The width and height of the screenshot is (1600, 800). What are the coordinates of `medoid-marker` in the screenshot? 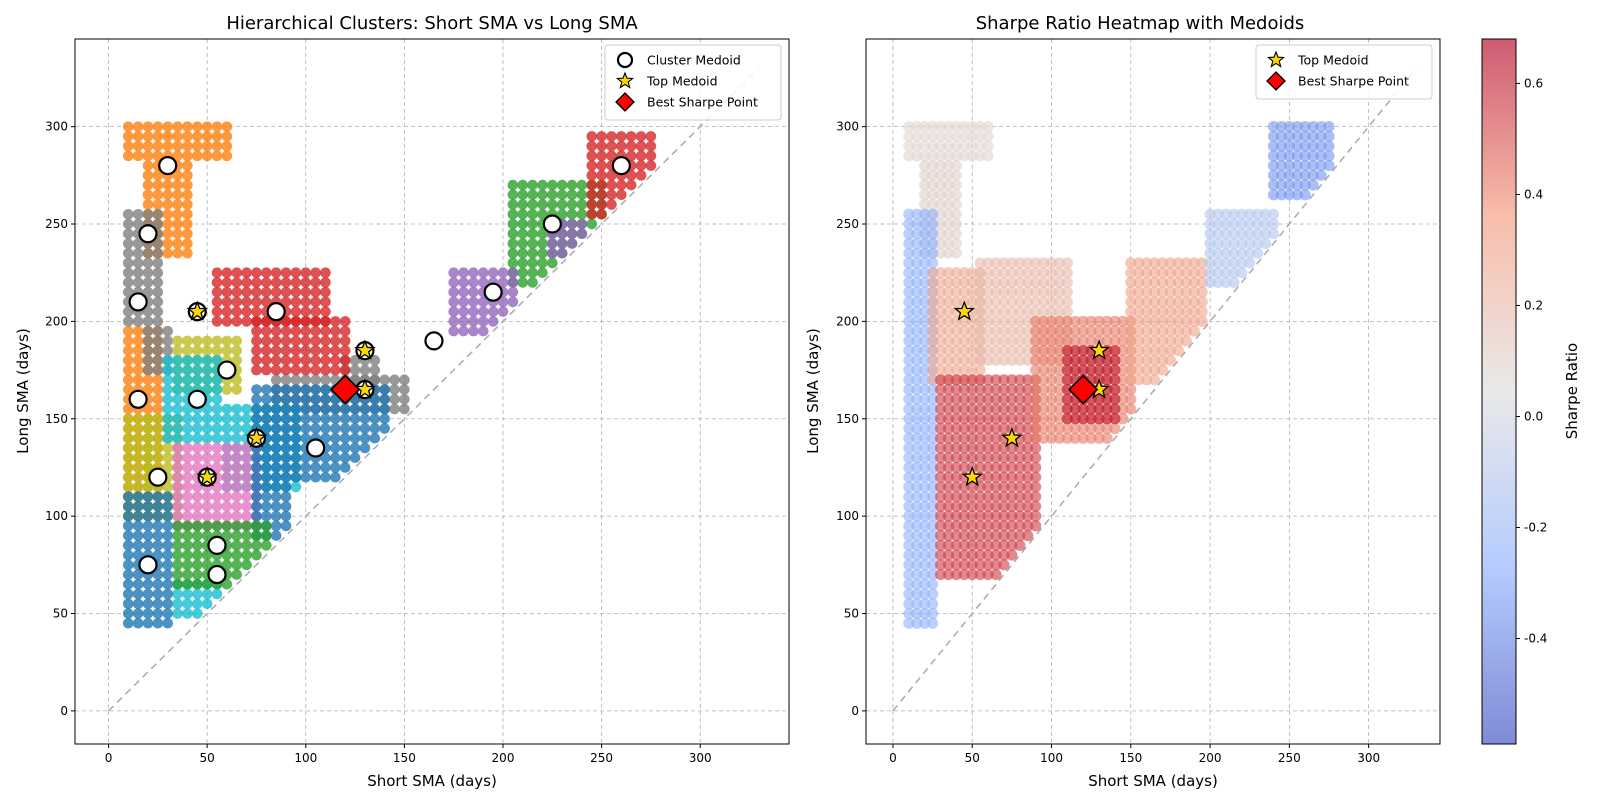 It's located at (227, 370).